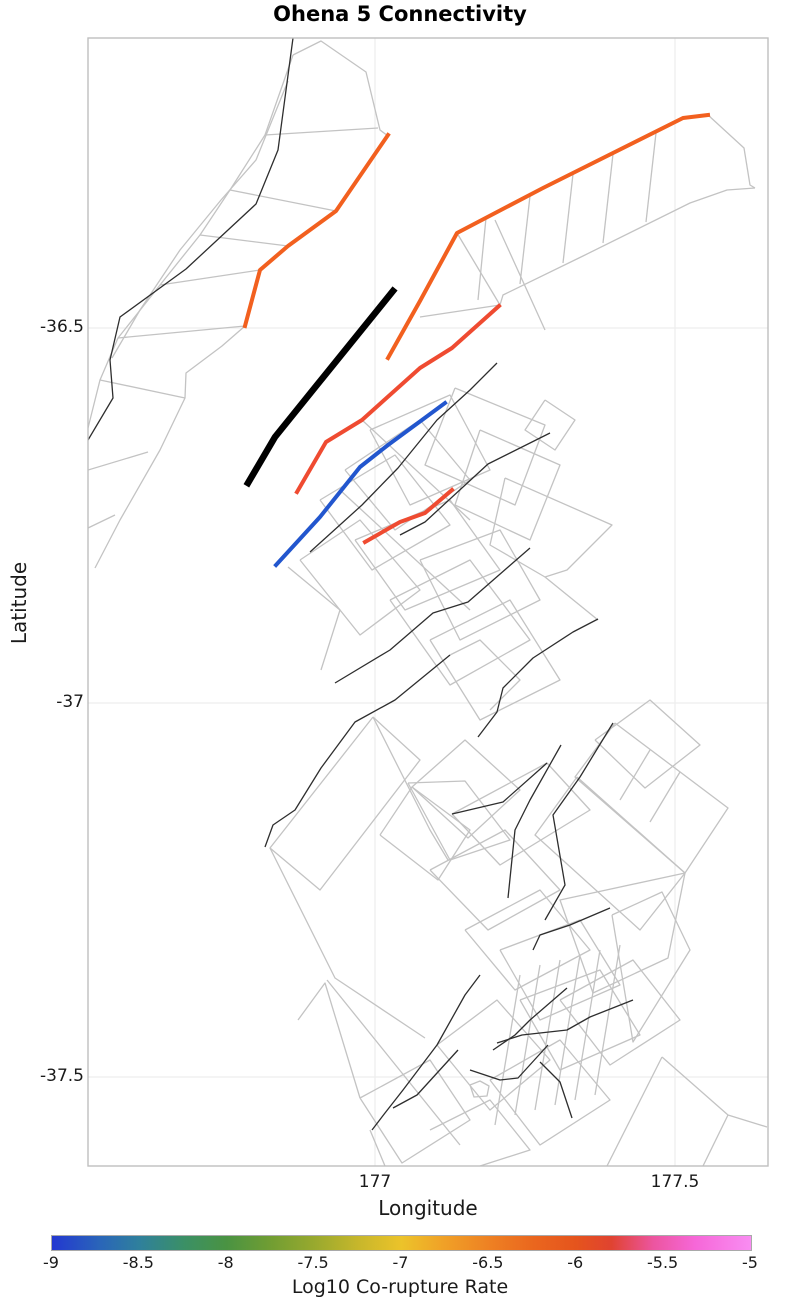 Image resolution: width=800 pixels, height=1314 pixels. Describe the element at coordinates (663, 1262) in the screenshot. I see `colorbar-tick-label: -5.5` at that location.